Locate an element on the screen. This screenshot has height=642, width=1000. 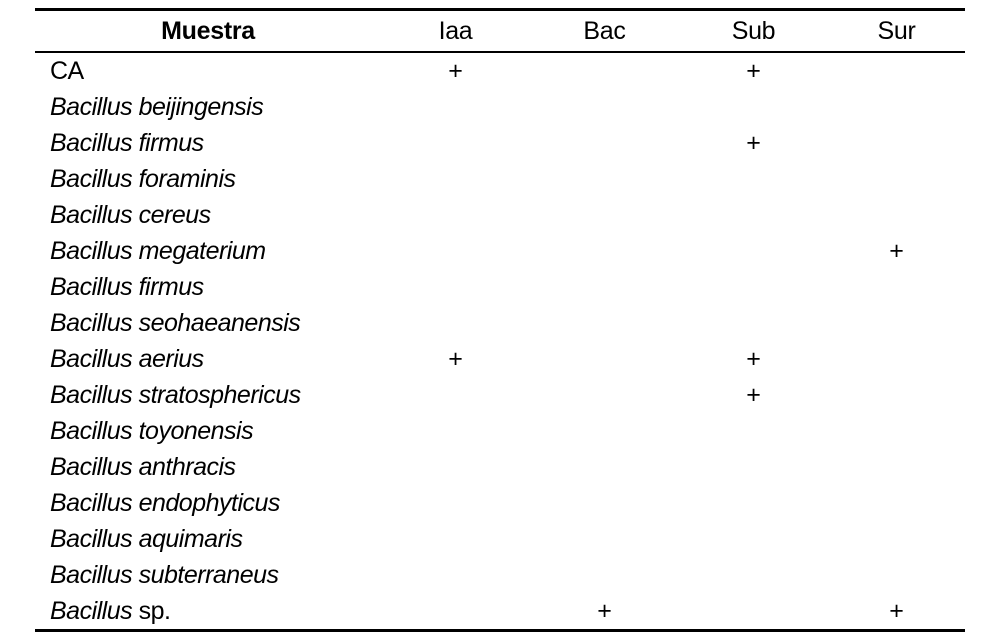
cell-muestra: Bacillus foraminis is located at coordinates (208, 179).